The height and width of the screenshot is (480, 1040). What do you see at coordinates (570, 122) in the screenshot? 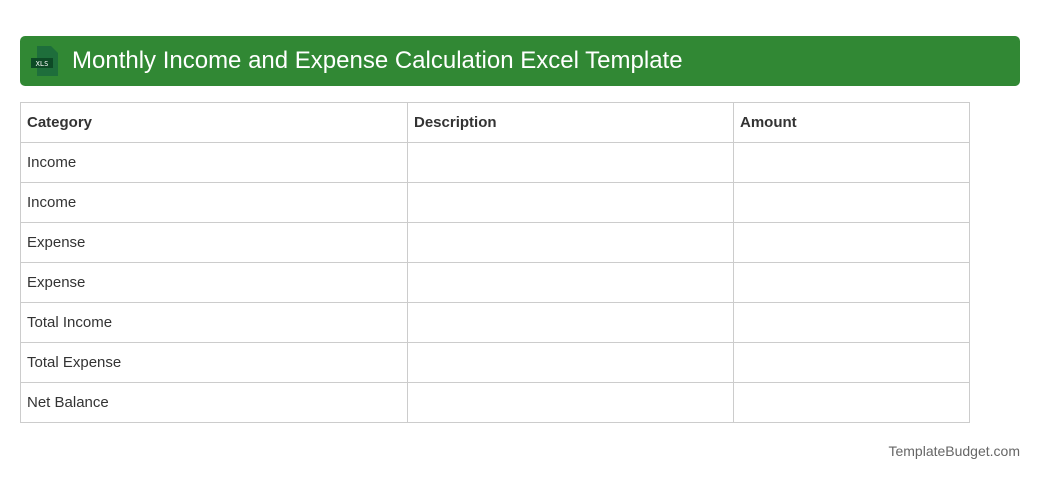
I see `column-header: Description` at bounding box center [570, 122].